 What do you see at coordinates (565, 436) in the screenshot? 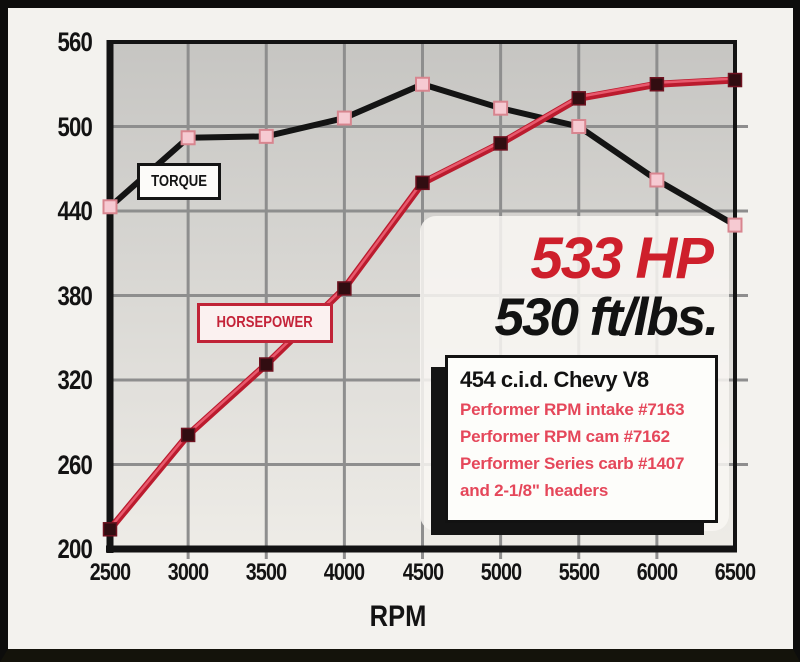
I see `spec-line-cam: Performer RPM cam #7162` at bounding box center [565, 436].